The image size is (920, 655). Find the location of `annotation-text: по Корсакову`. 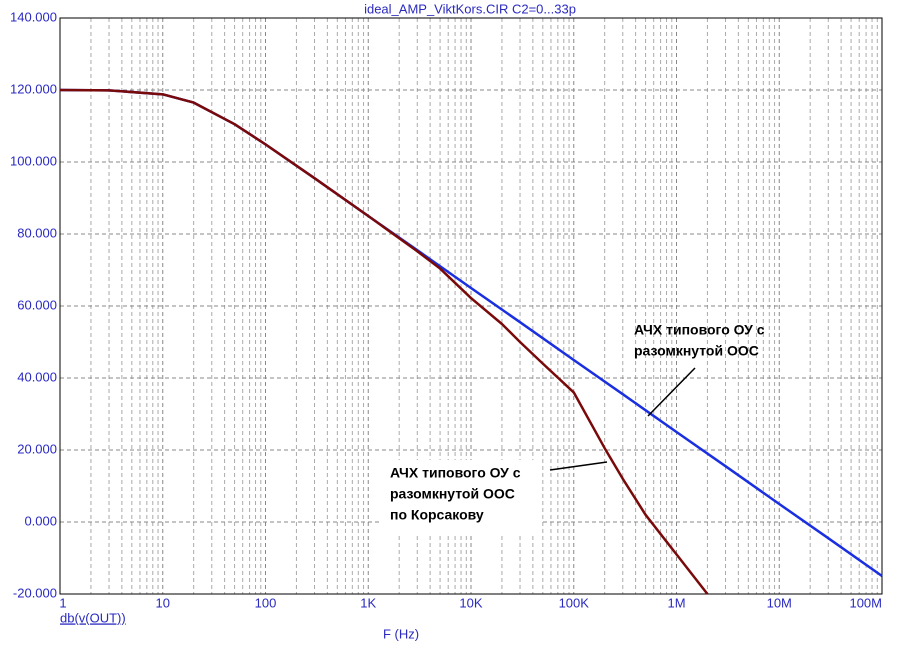

annotation-text: по Корсакову is located at coordinates (437, 515).